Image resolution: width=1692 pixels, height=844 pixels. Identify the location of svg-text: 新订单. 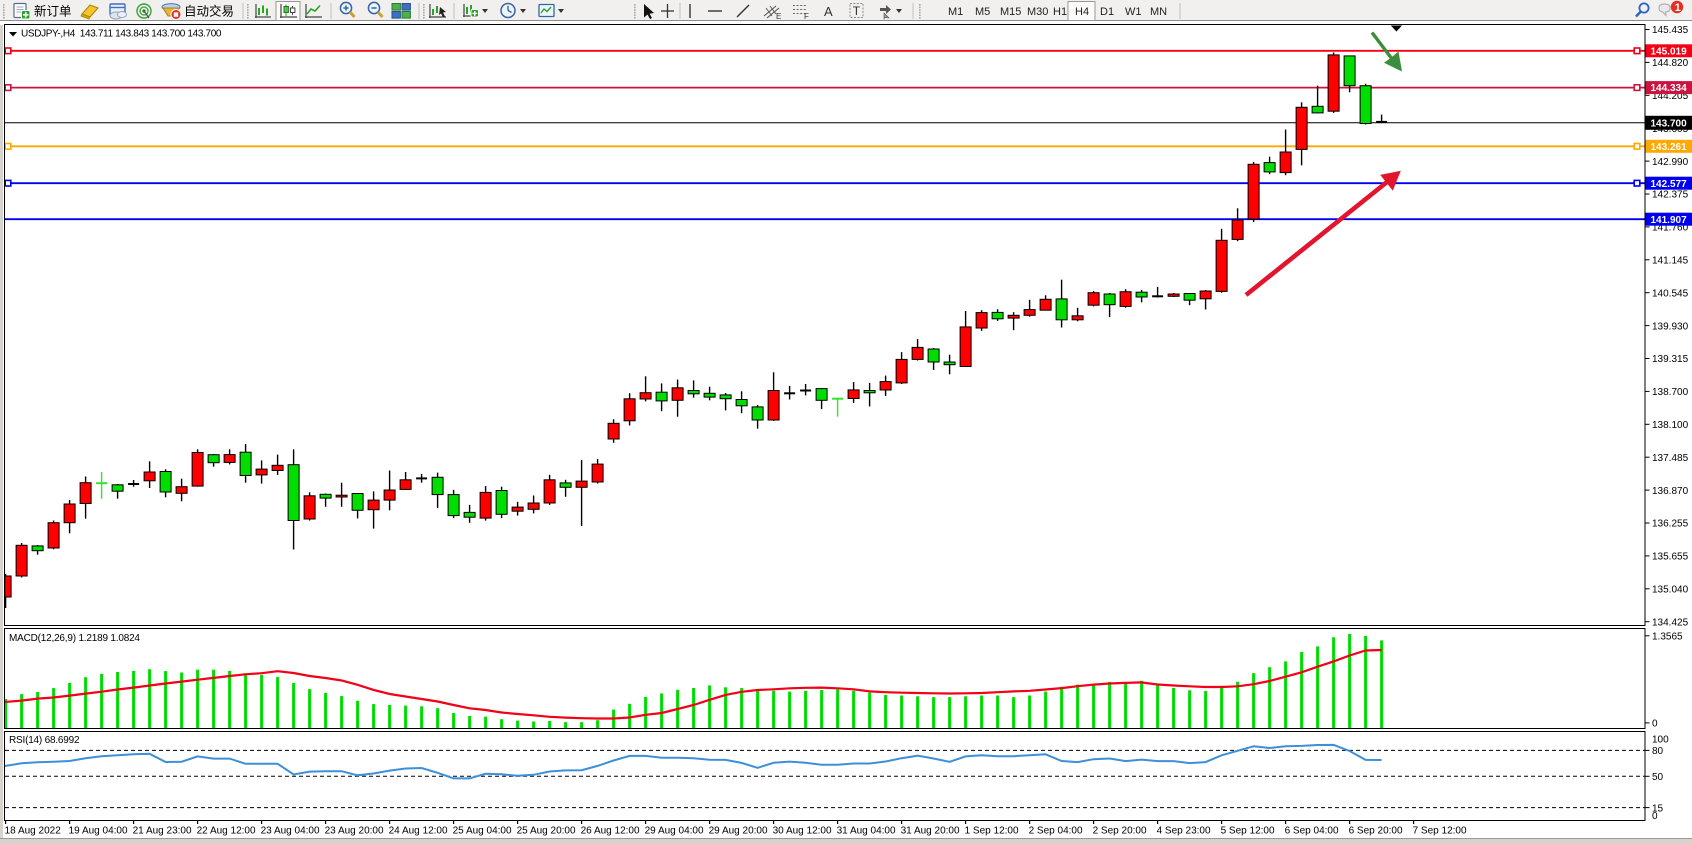
(53, 11).